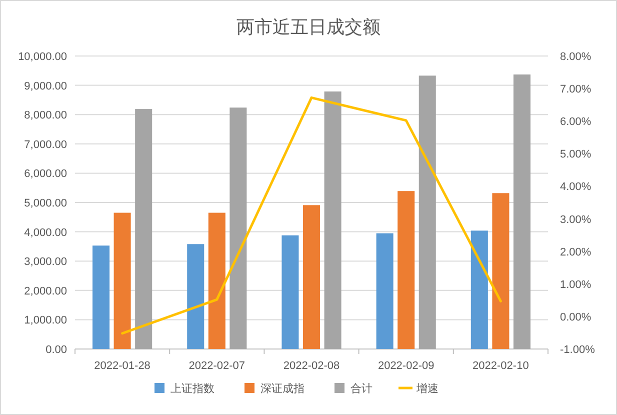  Describe the element at coordinates (45, 232) in the screenshot. I see `y-tick-label: 4,000.00` at that location.